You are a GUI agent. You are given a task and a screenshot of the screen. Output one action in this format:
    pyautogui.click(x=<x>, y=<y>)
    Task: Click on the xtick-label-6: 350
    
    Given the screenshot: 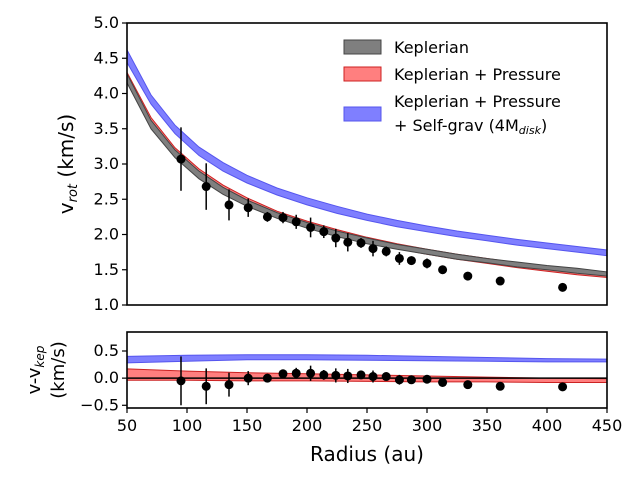 What is the action you would take?
    pyautogui.click(x=487, y=425)
    